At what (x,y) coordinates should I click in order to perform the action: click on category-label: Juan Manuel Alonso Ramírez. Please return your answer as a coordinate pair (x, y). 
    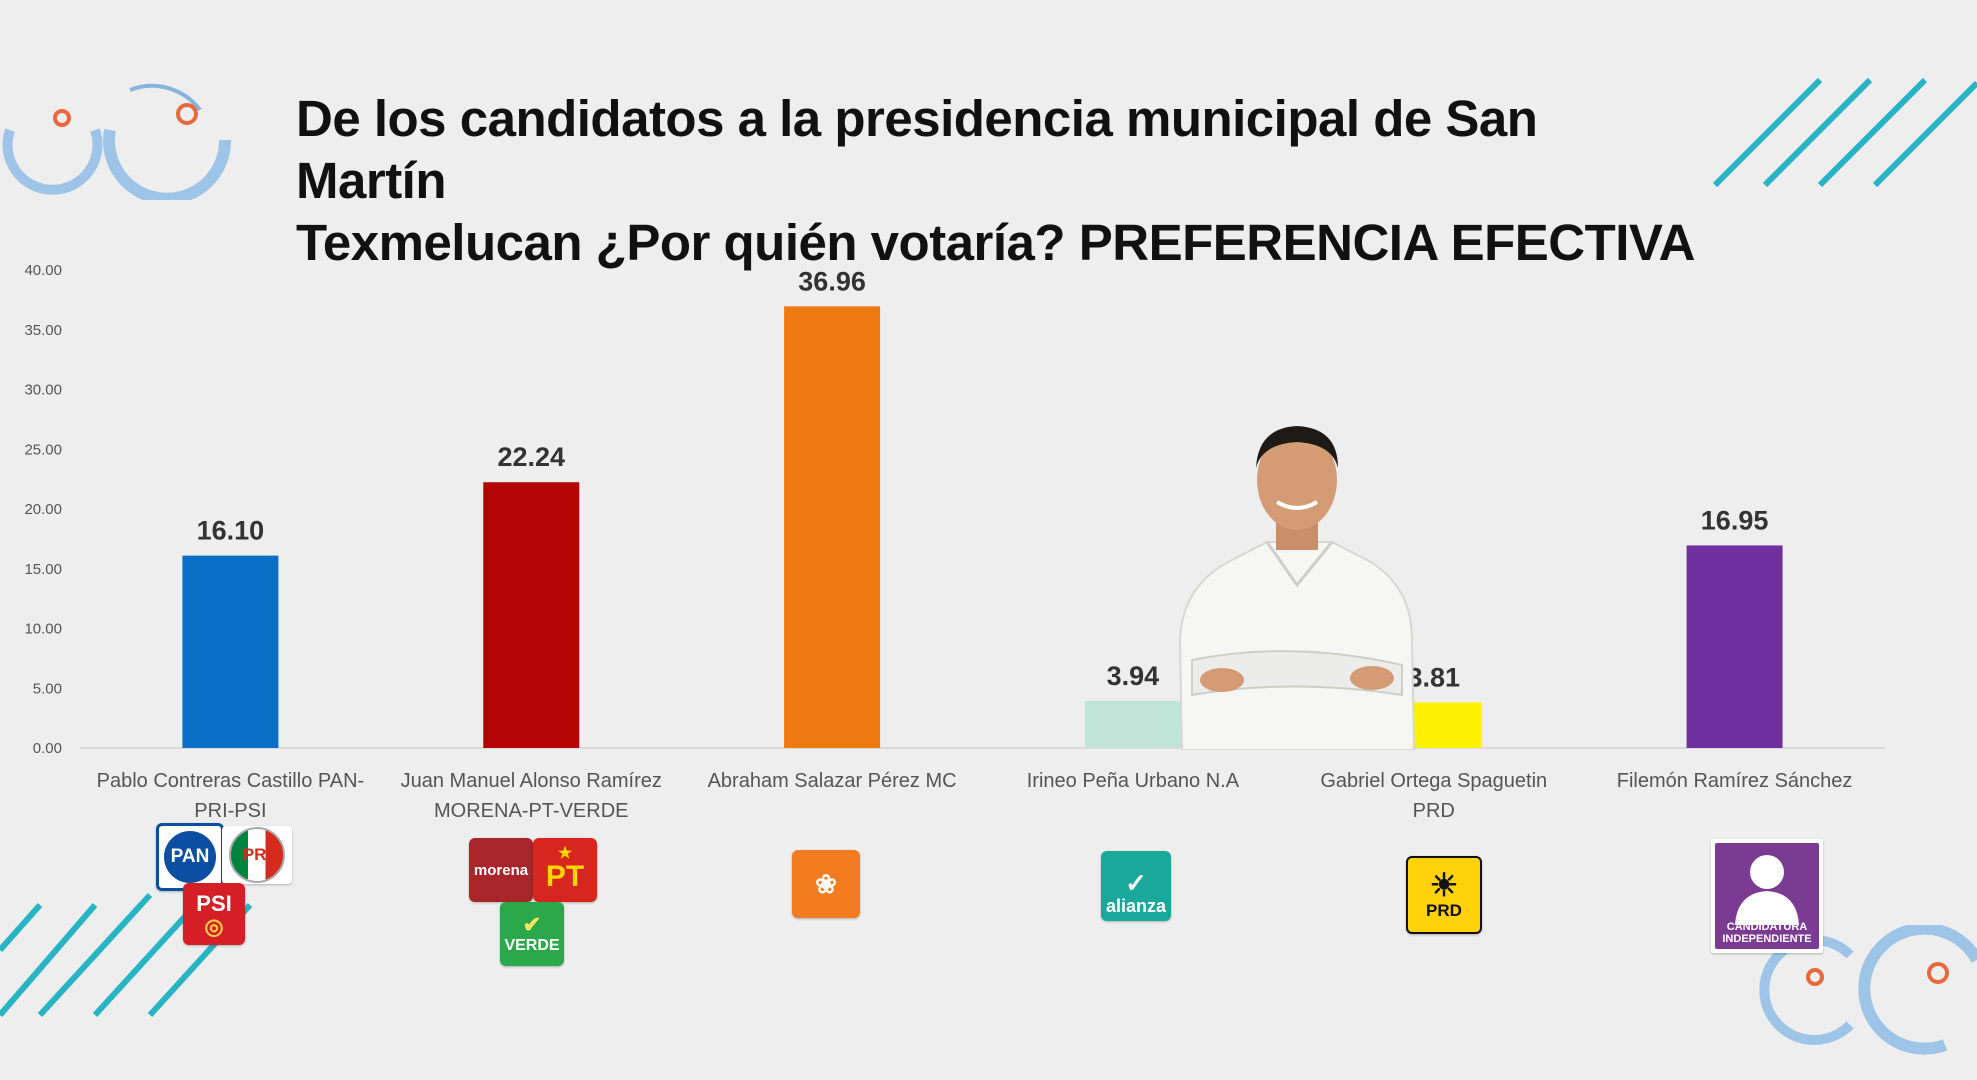
    Looking at the image, I should click on (531, 781).